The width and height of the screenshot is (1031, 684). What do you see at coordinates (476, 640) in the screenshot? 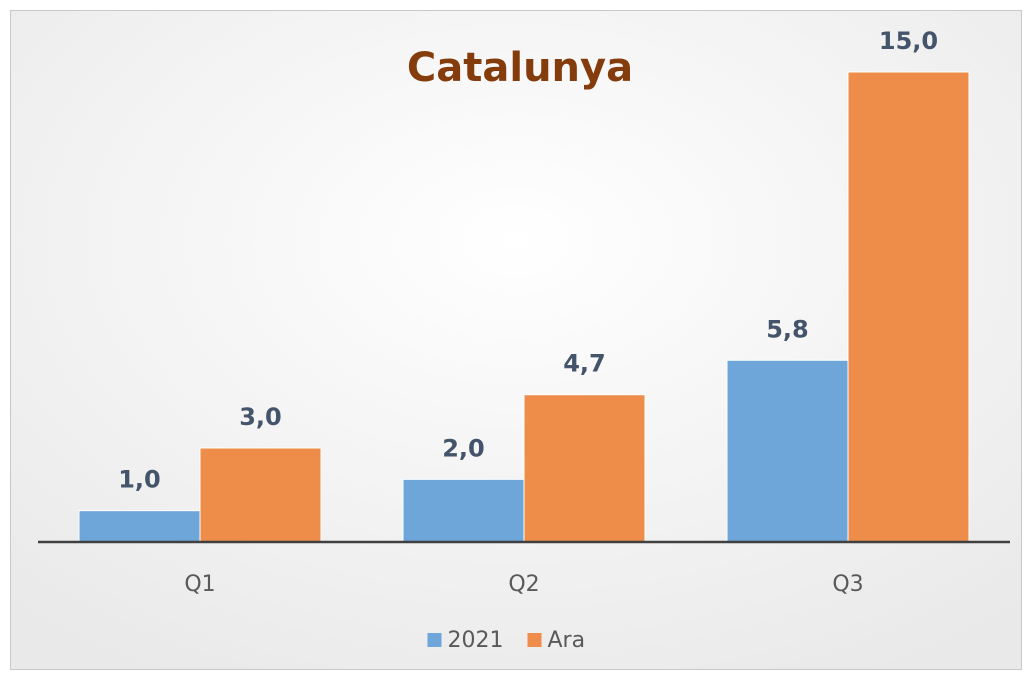
I see `legend-label: 2021` at bounding box center [476, 640].